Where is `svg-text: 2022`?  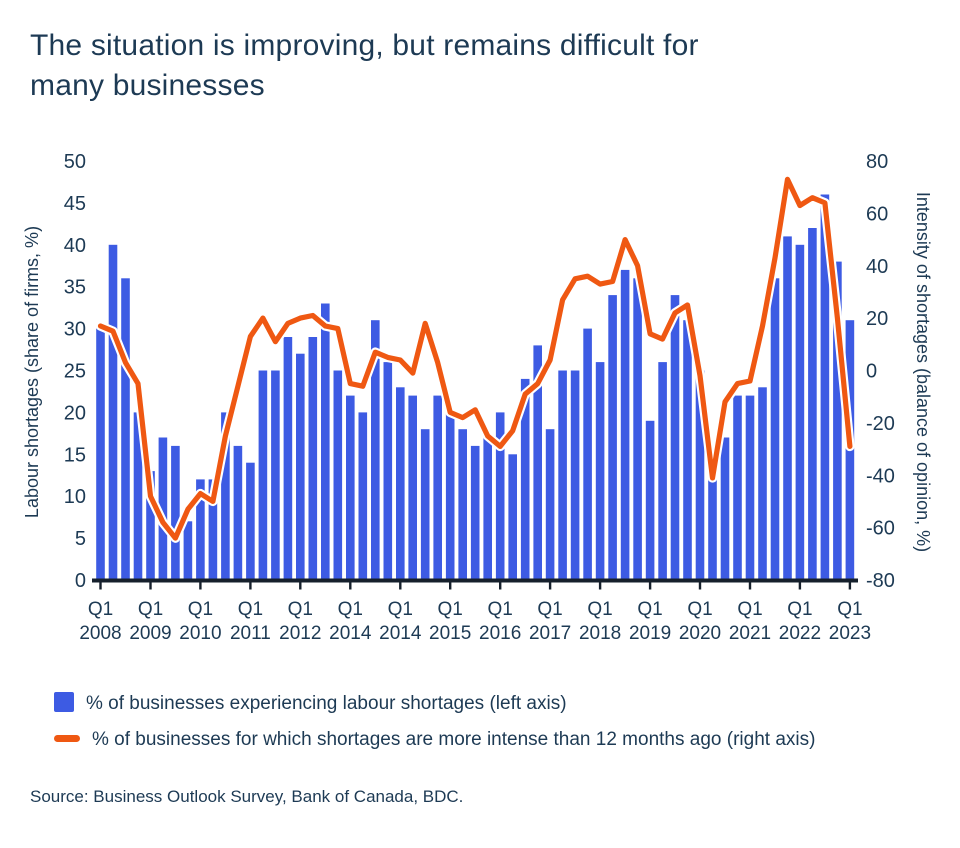
svg-text: 2022 is located at coordinates (800, 633).